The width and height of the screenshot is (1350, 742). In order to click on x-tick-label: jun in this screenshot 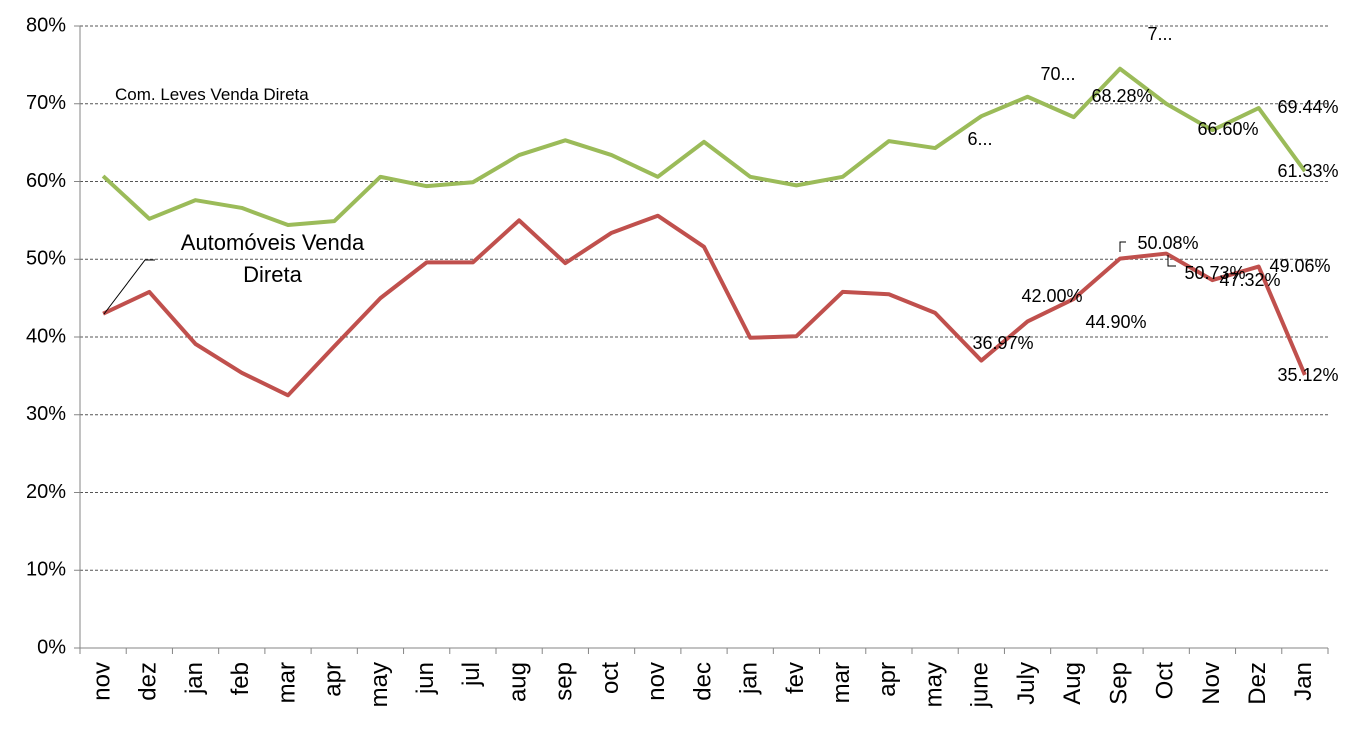, I will do `click(425, 678)`.